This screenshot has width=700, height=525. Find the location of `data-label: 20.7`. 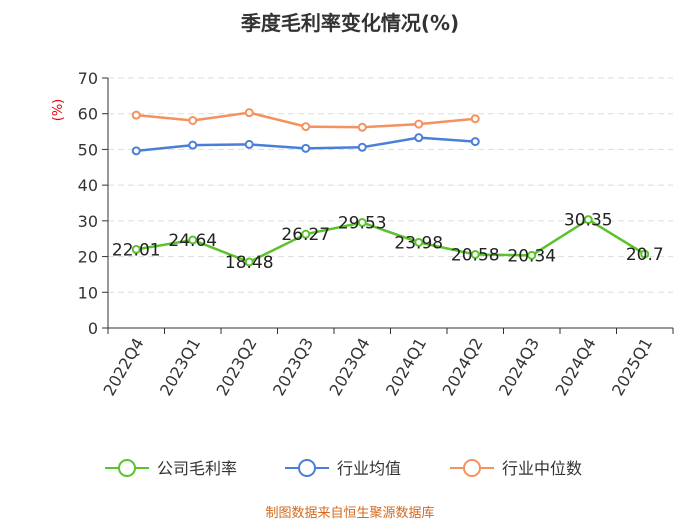

data-label: 20.7 is located at coordinates (645, 255).